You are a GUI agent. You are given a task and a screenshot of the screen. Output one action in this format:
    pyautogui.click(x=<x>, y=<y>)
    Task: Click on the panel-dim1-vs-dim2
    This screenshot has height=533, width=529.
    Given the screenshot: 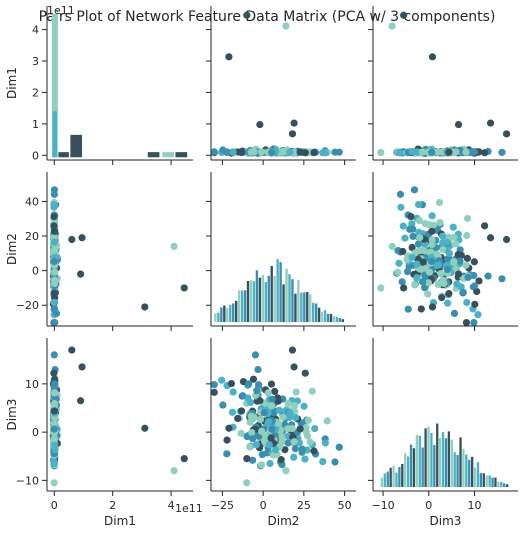 What is the action you would take?
    pyautogui.click(x=281, y=85)
    